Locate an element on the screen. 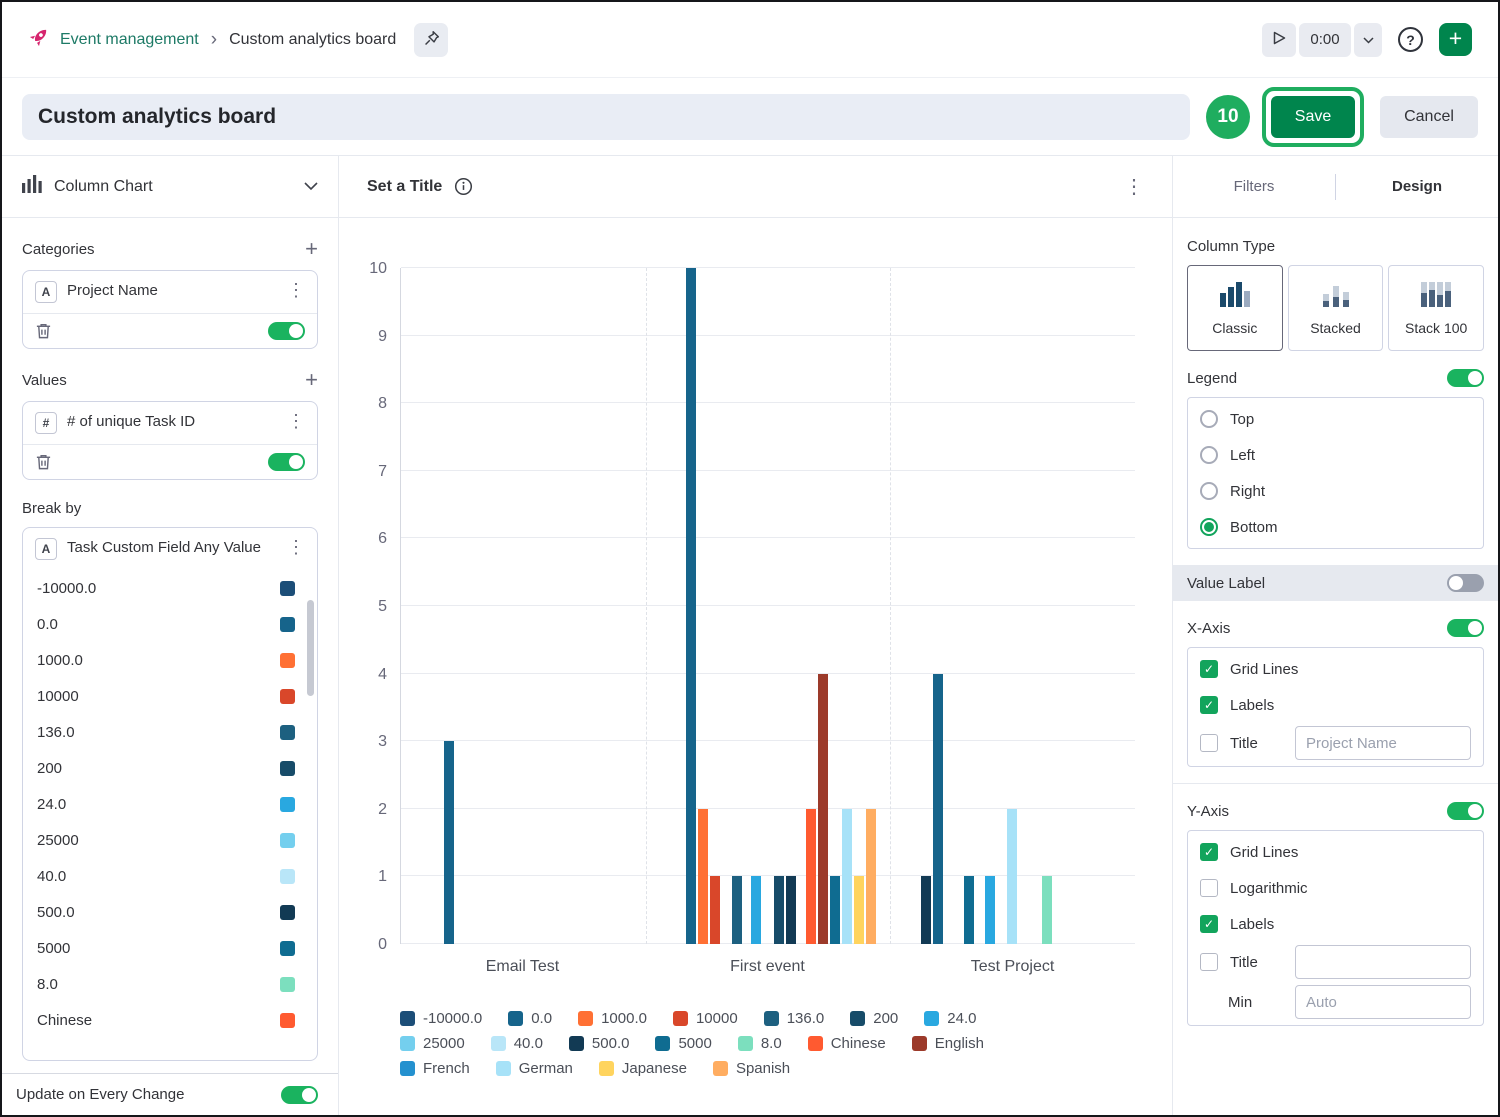 The width and height of the screenshot is (1500, 1117). legend-item: 5000 is located at coordinates (683, 1043).